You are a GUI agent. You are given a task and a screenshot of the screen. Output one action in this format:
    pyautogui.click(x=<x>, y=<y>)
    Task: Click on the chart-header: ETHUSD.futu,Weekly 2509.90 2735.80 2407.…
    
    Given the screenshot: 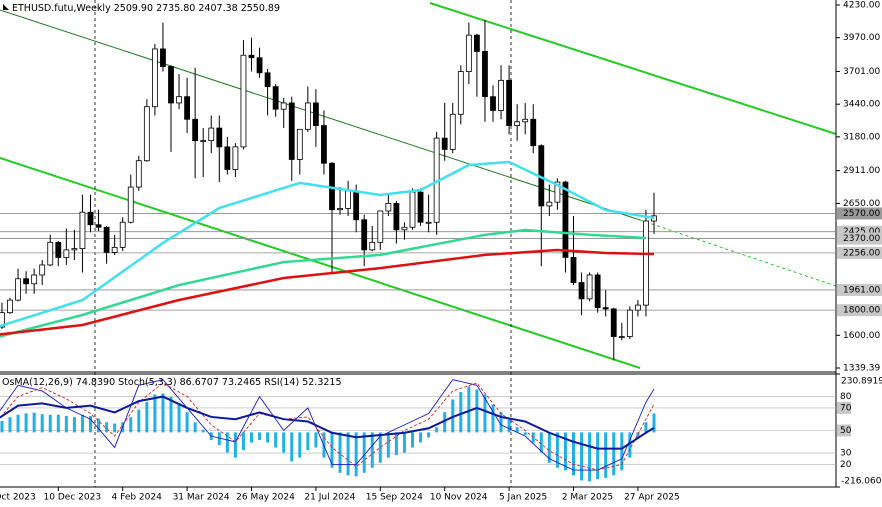 What is the action you would take?
    pyautogui.click(x=146, y=8)
    